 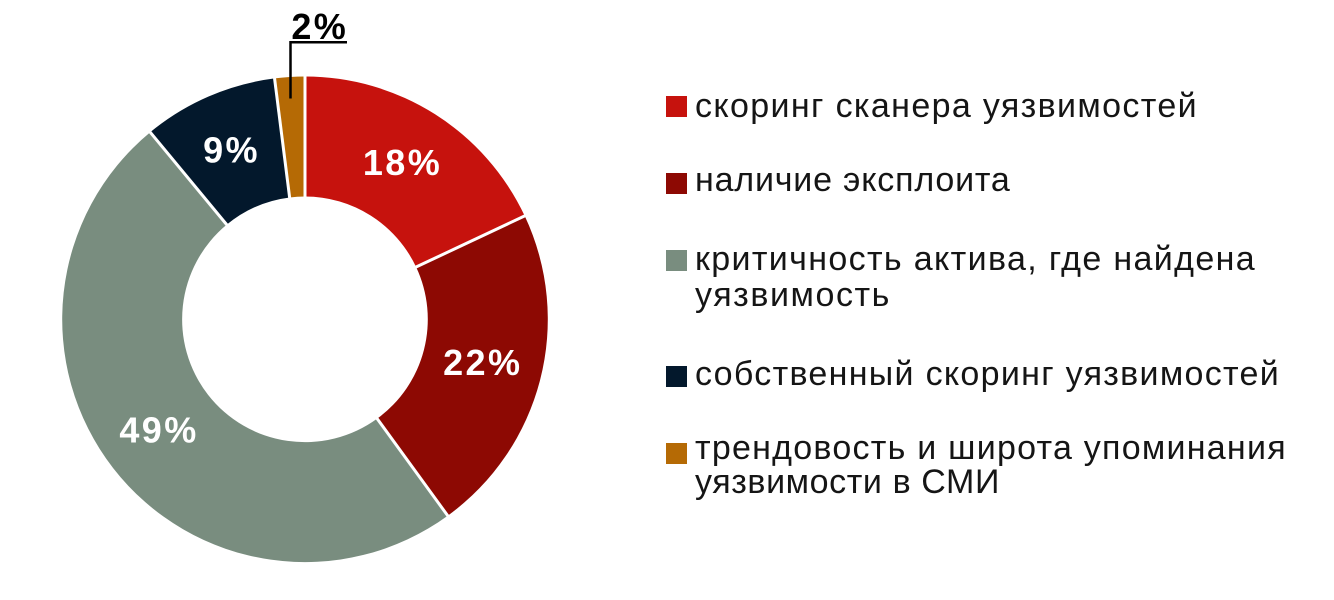 What do you see at coordinates (482, 362) in the screenshot?
I see `svg-text: 22%` at bounding box center [482, 362].